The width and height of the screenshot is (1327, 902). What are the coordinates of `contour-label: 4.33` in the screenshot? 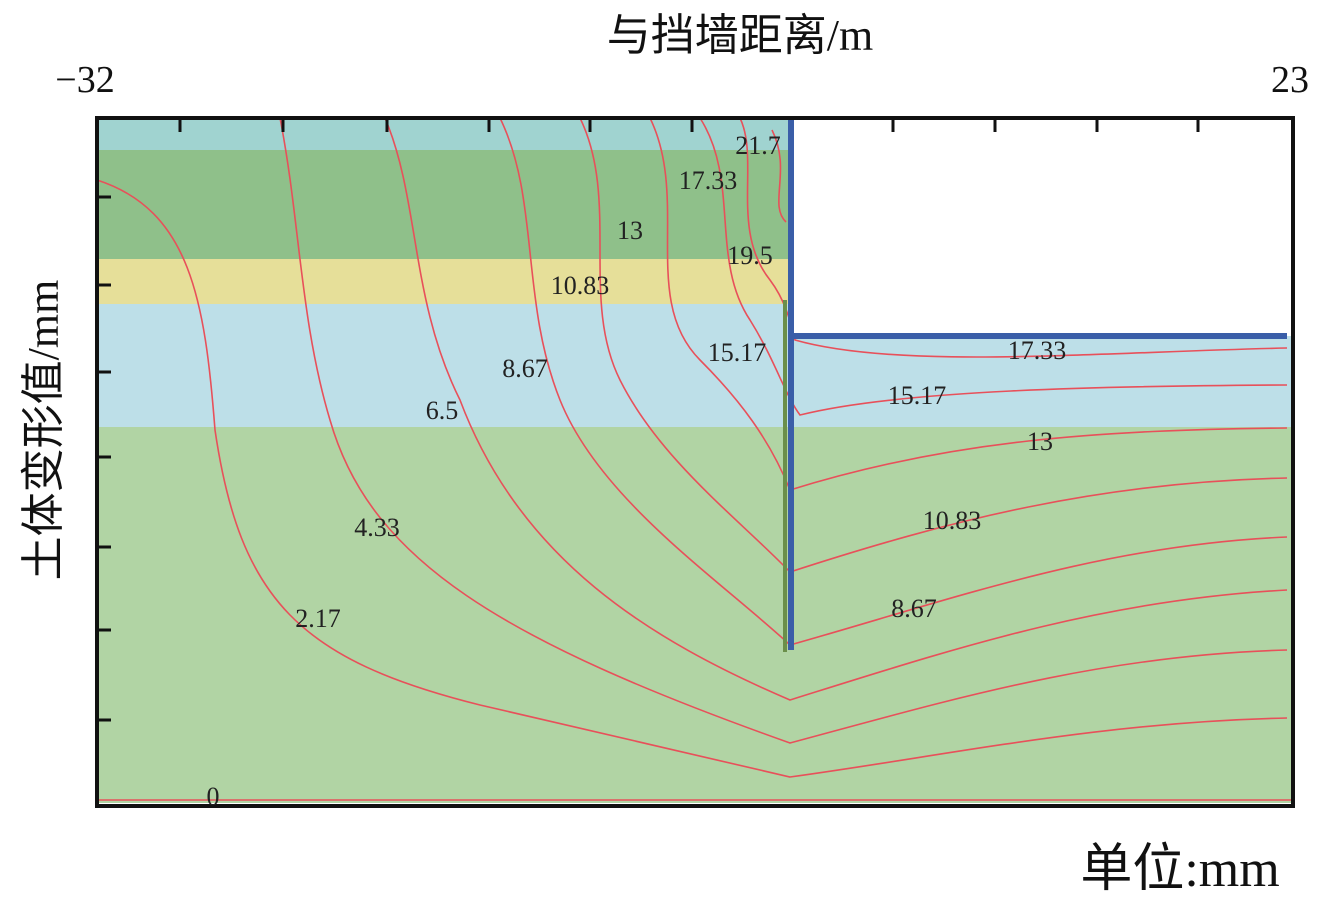 It's located at (377, 527).